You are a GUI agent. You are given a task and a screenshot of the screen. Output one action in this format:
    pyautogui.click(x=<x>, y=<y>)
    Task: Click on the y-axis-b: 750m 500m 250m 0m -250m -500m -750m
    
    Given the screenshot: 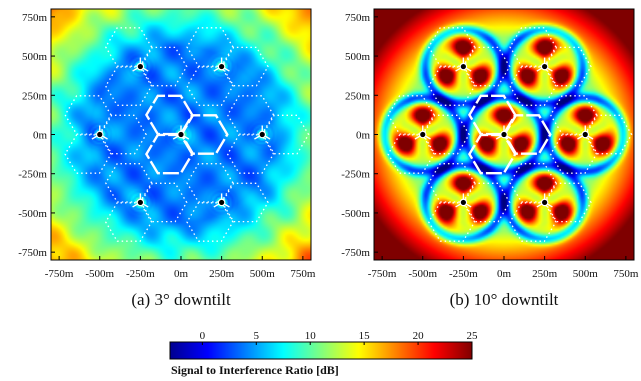 What is the action you would take?
    pyautogui.click(x=359, y=135)
    